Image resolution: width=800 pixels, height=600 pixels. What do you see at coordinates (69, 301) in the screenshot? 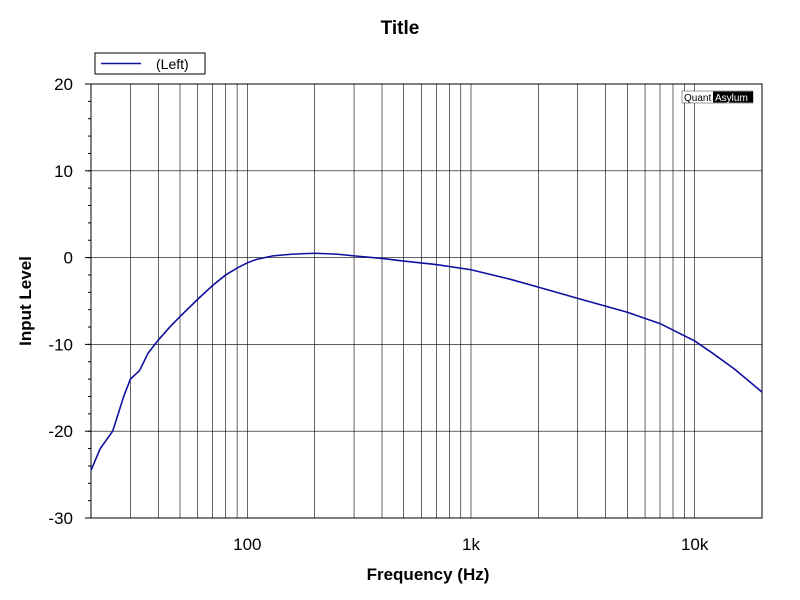
I see `y-axis-ticks: 20 10 0 -10 -20 -30` at bounding box center [69, 301].